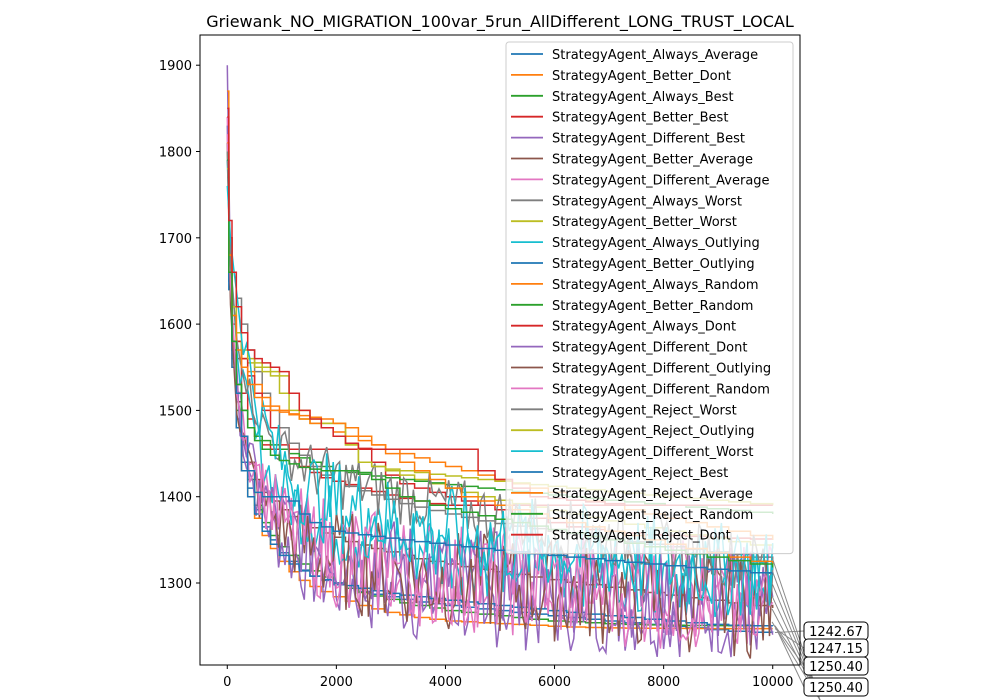  Describe the element at coordinates (652, 452) in the screenshot. I see `legend-label: StrategyAgent_Different_Worst` at that location.